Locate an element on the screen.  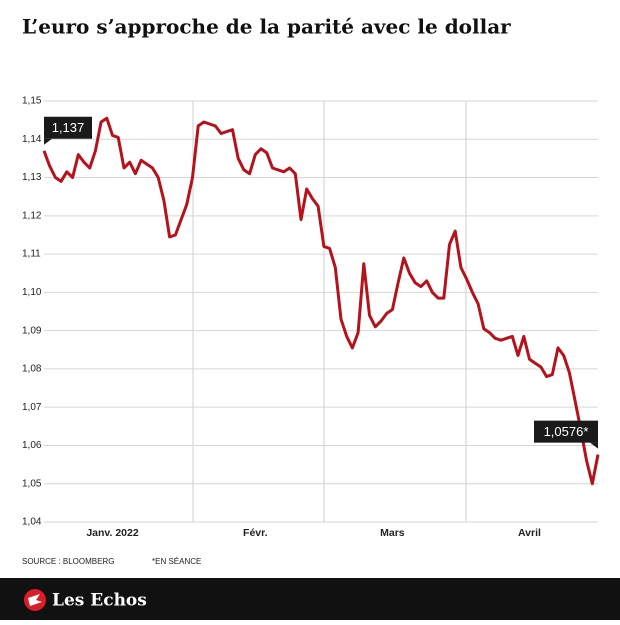
y-tick-label: 1,10 is located at coordinates (32, 292).